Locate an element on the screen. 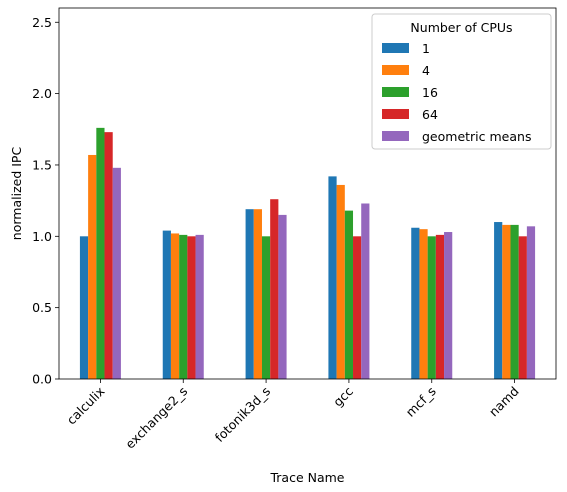  legend: Number of CPUs 1 4 16 64 geometric means is located at coordinates (461, 81).